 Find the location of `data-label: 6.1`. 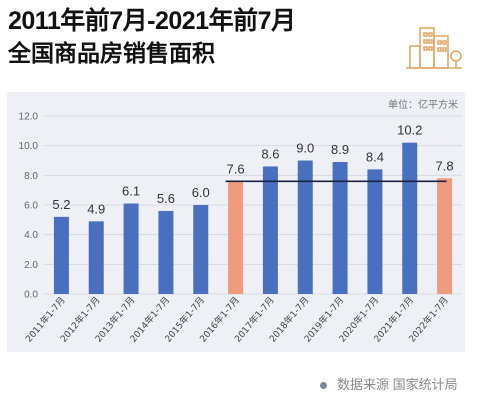

data-label: 6.1 is located at coordinates (131, 191).